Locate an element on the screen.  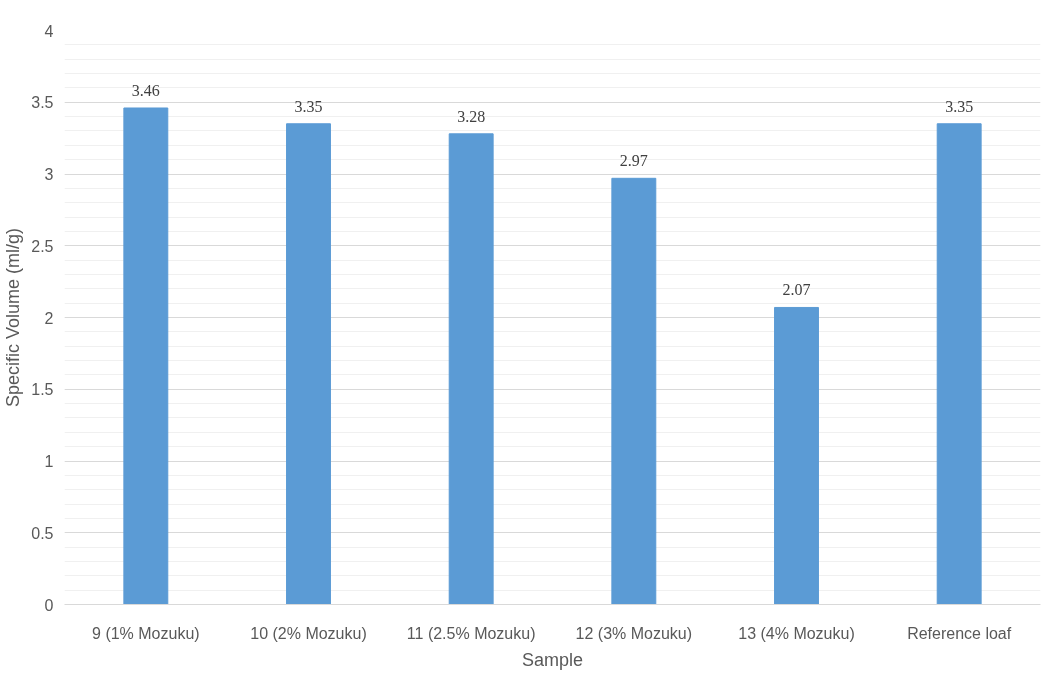
x-tick-label: 13 (4% Mozuku) is located at coordinates (796, 633).